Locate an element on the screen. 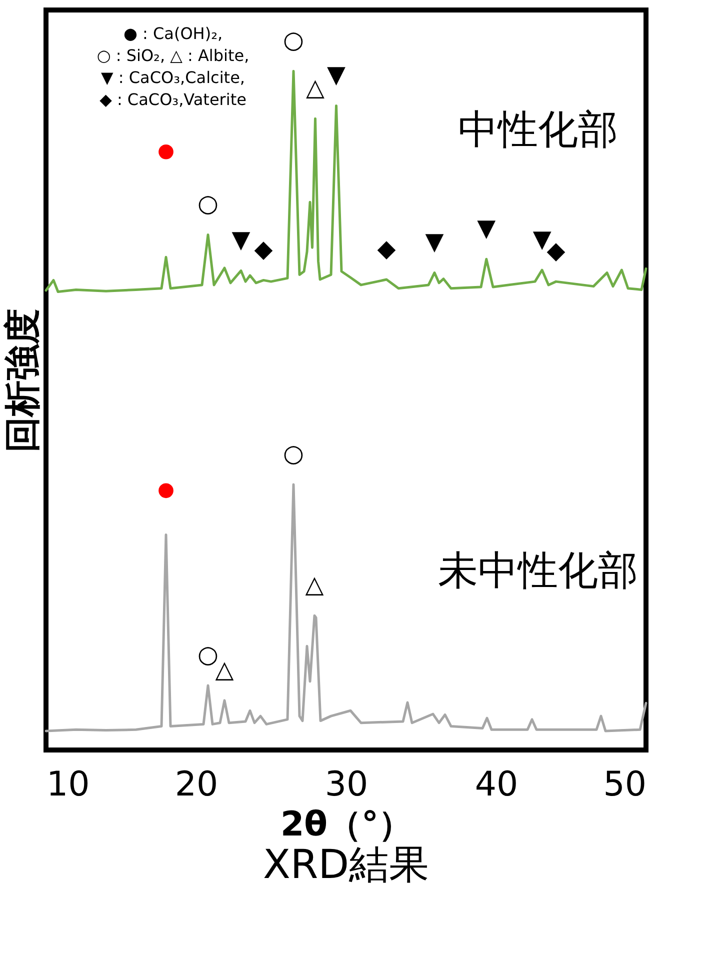 This screenshot has width=702, height=968. x-tick-label: 10 is located at coordinates (68, 784).